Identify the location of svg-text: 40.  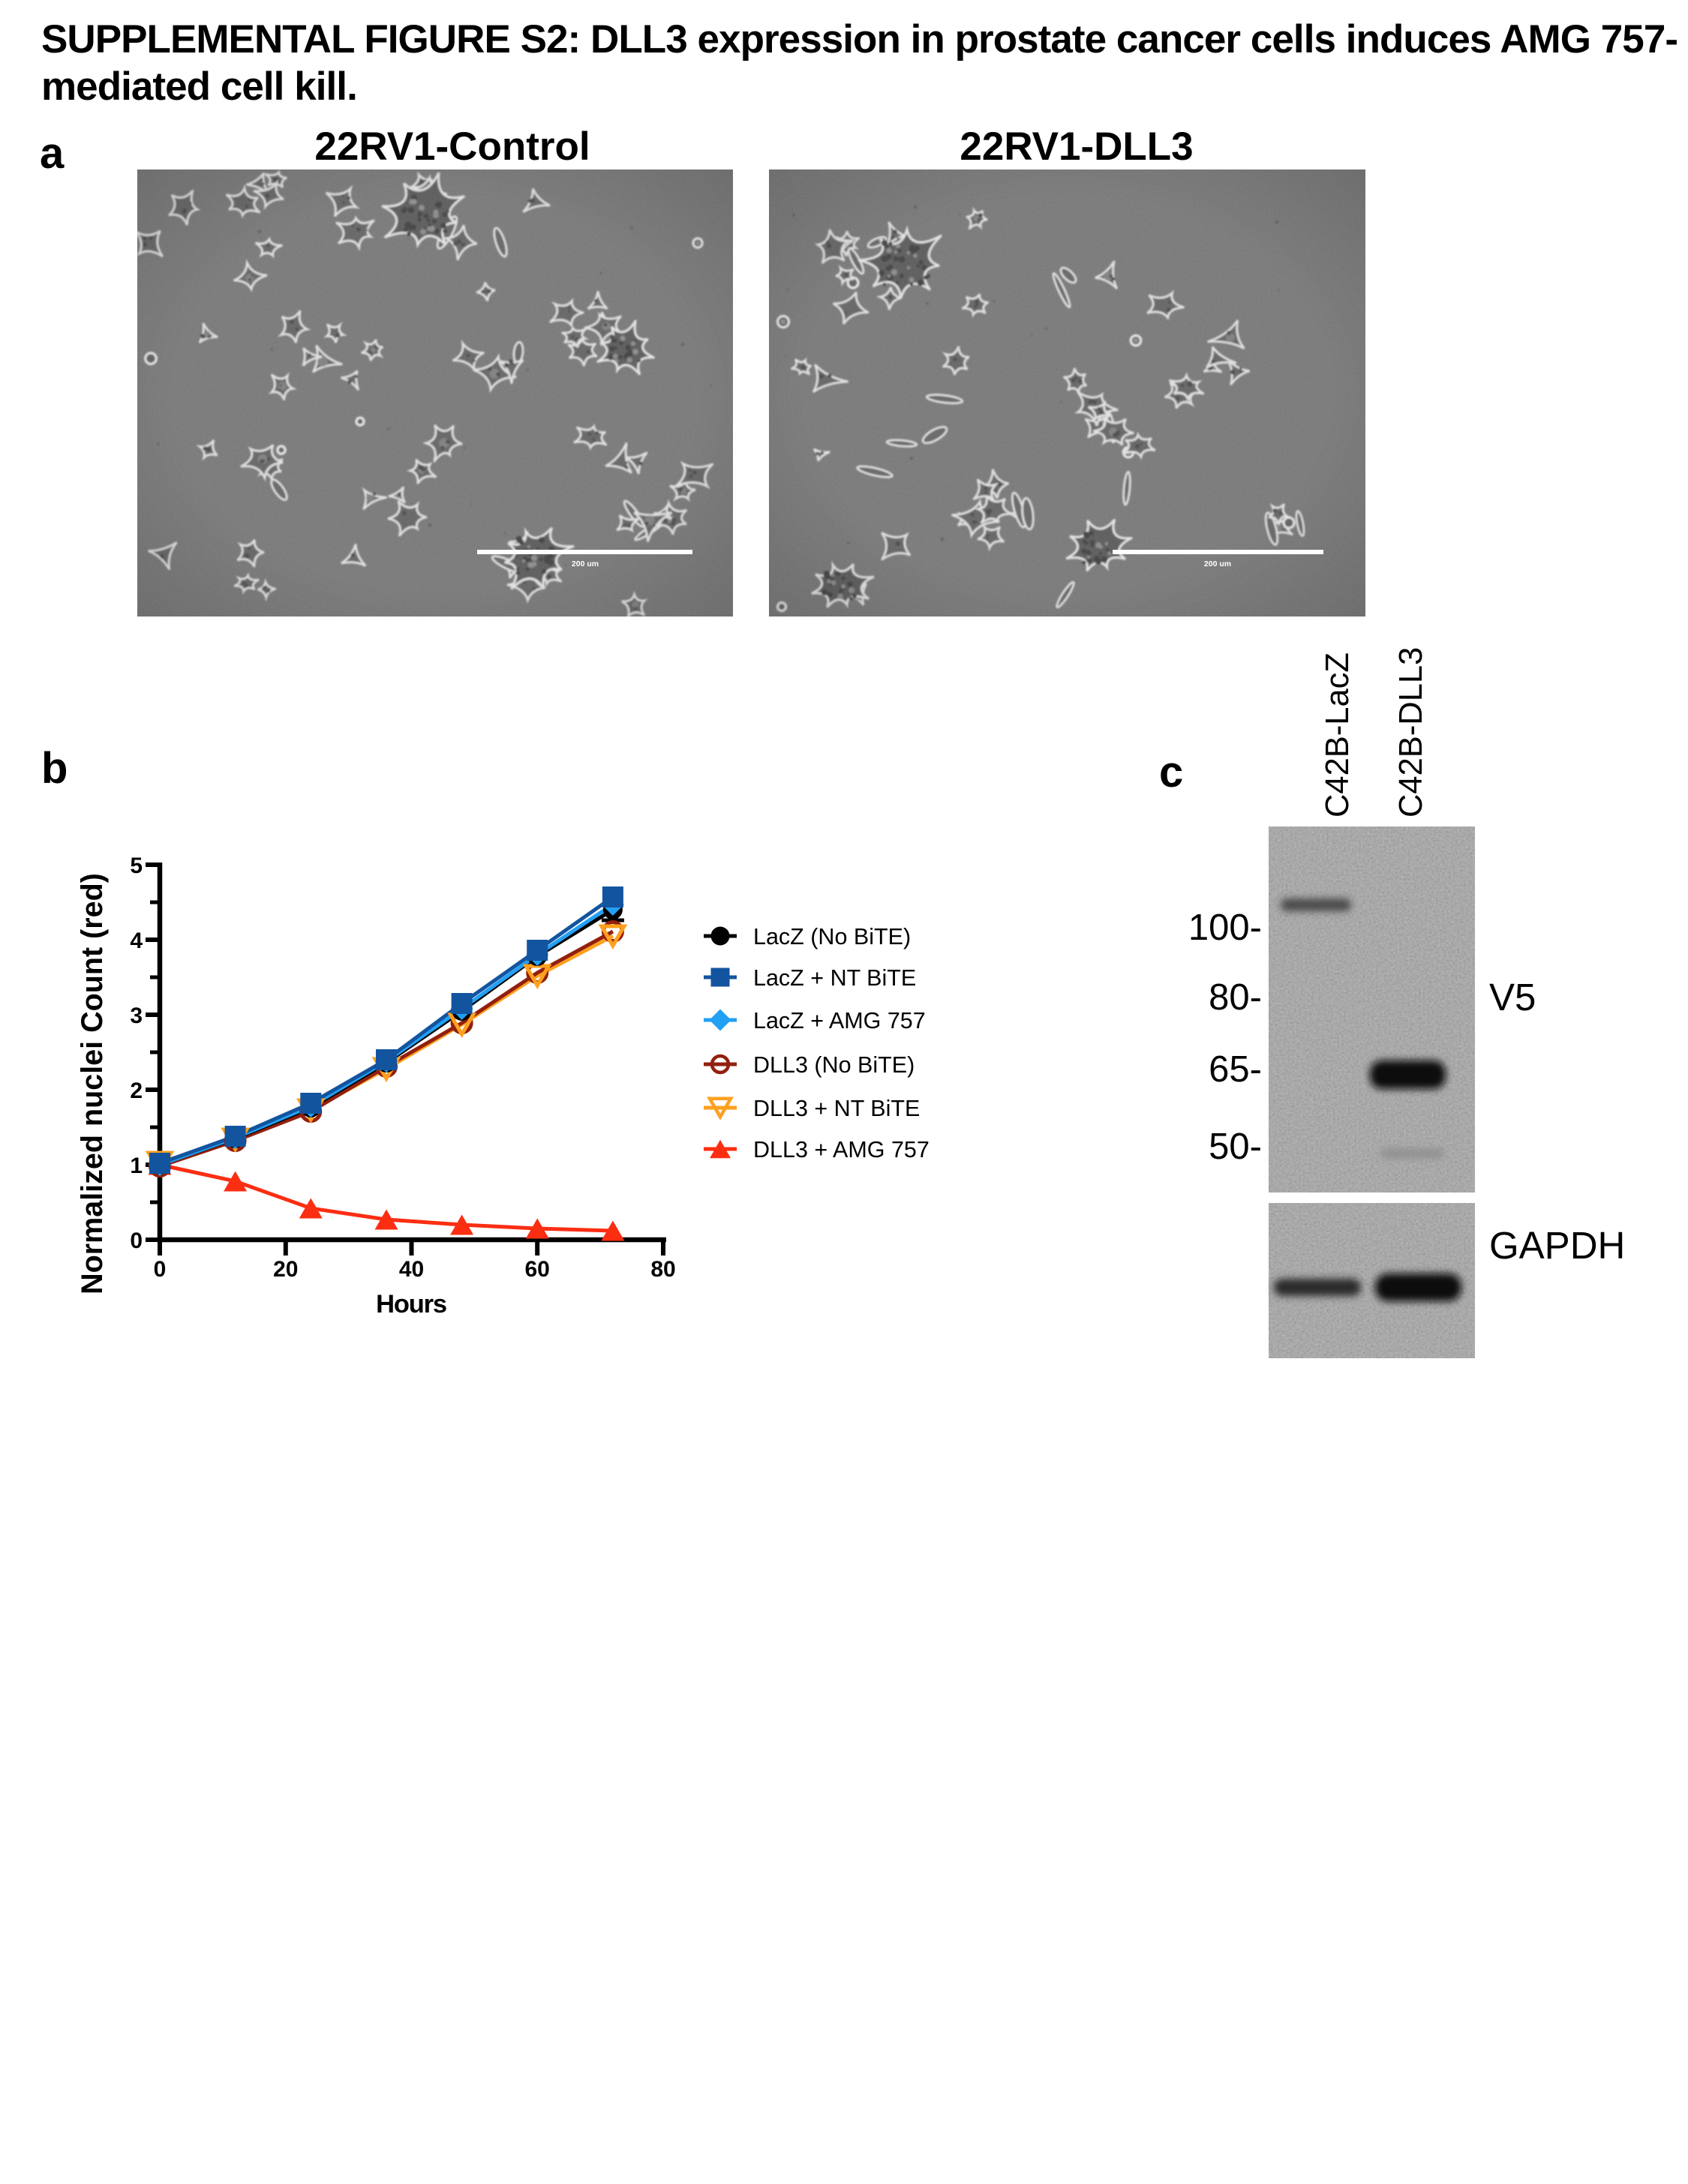
(411, 1269).